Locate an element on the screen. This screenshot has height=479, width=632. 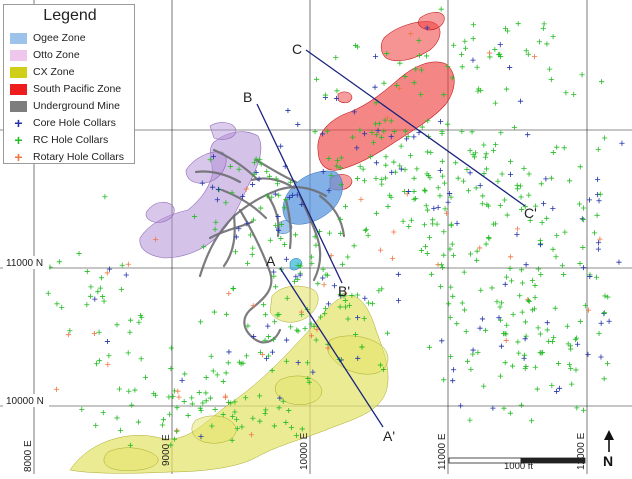
north-arrow-head is located at coordinates (609, 435).